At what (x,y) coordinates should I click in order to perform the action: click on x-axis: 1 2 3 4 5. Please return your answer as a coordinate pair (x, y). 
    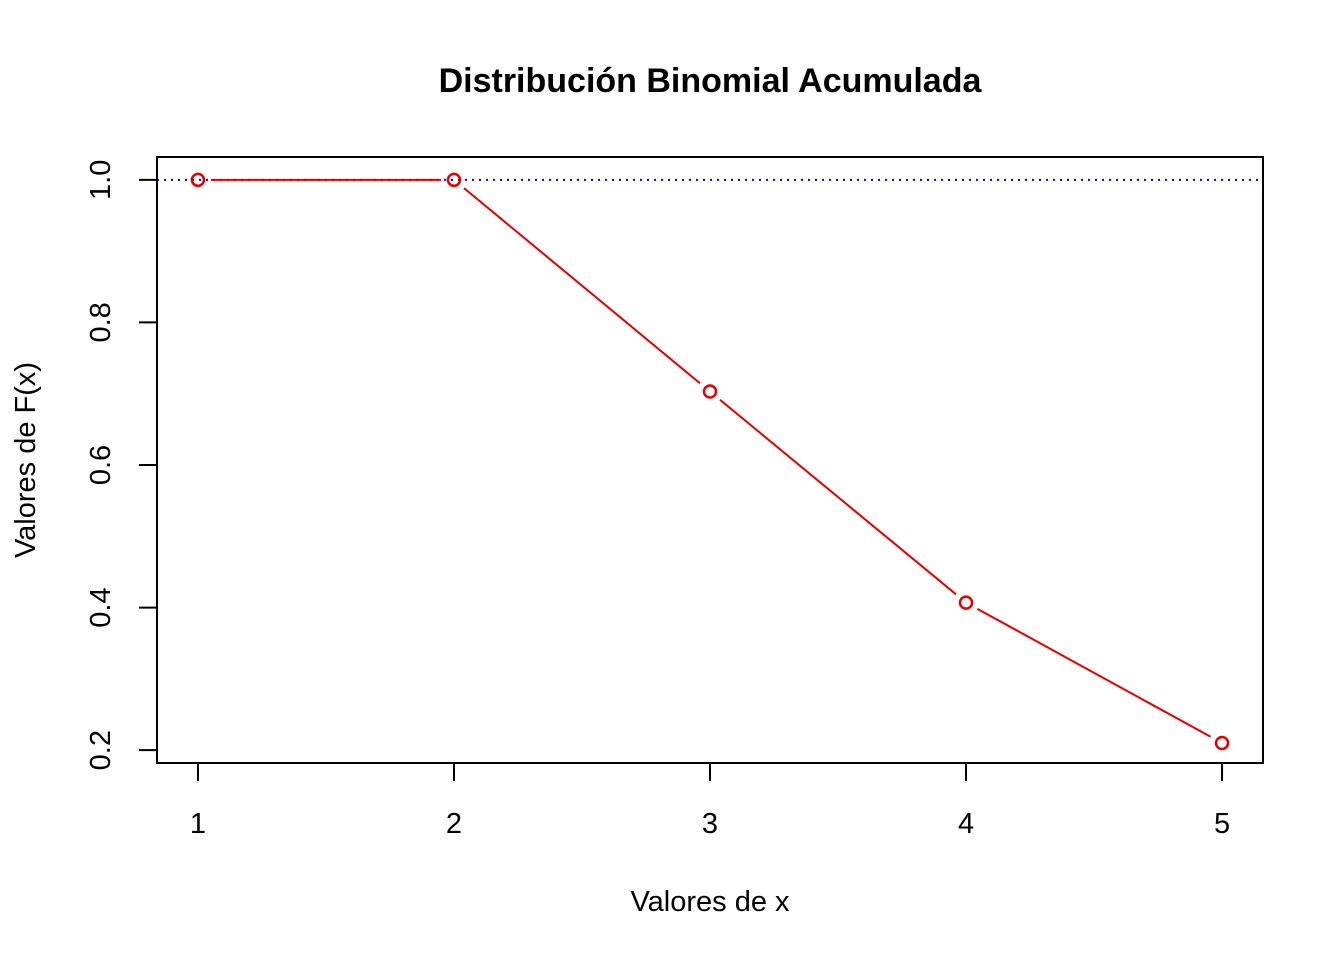
    Looking at the image, I should click on (710, 801).